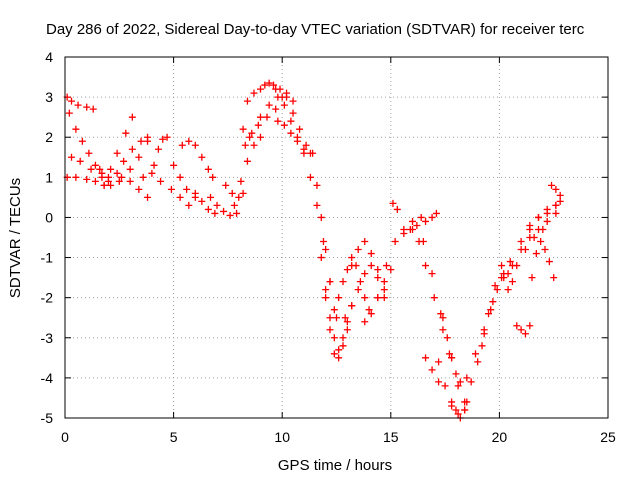 The width and height of the screenshot is (640, 480). I want to click on y-tick-label: 4, so click(49, 57).